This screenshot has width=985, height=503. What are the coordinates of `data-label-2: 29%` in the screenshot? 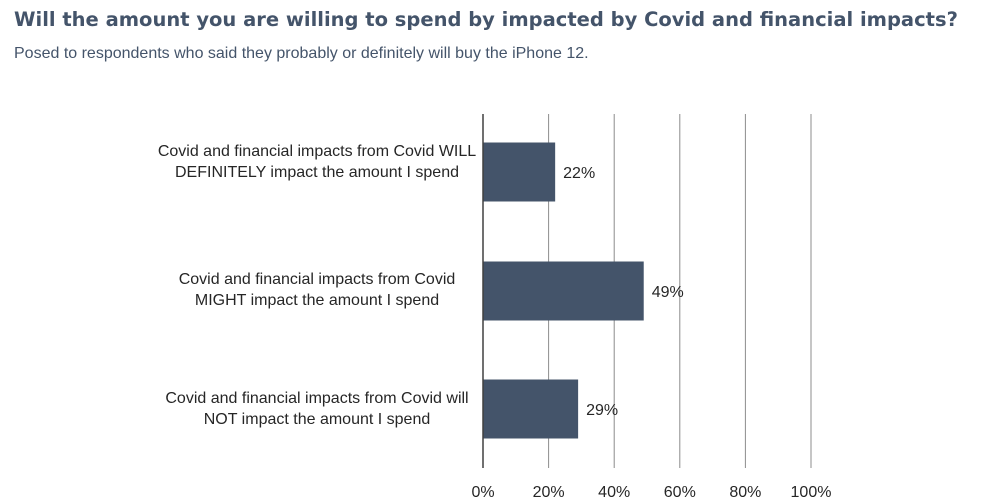 It's located at (602, 410).